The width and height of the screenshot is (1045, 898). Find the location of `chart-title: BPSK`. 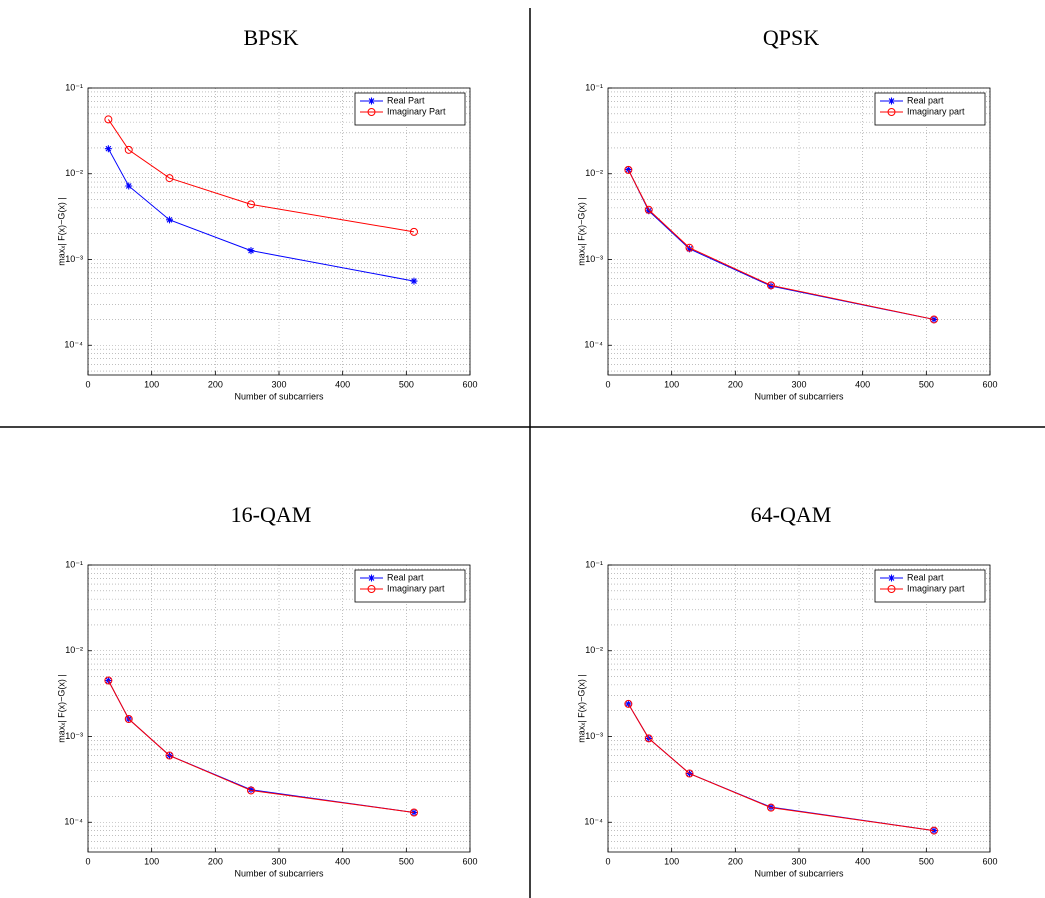

chart-title: BPSK is located at coordinates (270, 37).